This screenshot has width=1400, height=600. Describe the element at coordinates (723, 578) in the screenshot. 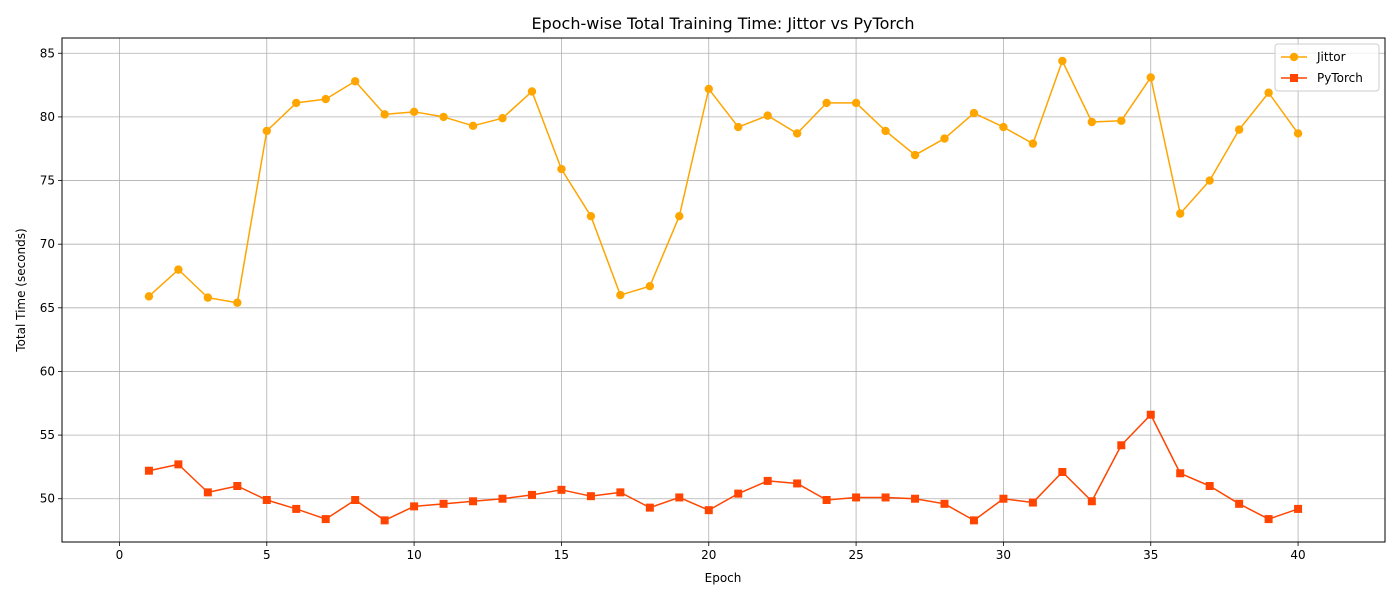

I see `x-axis-title: Epoch` at that location.